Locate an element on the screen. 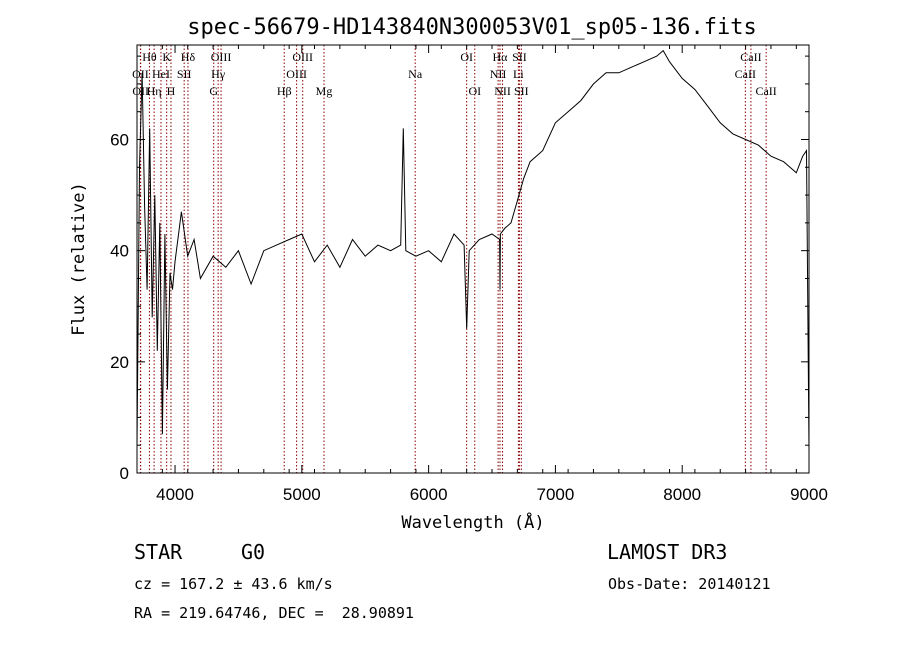 This screenshot has width=900, height=649. y-tick-label: 40 is located at coordinates (119, 251).